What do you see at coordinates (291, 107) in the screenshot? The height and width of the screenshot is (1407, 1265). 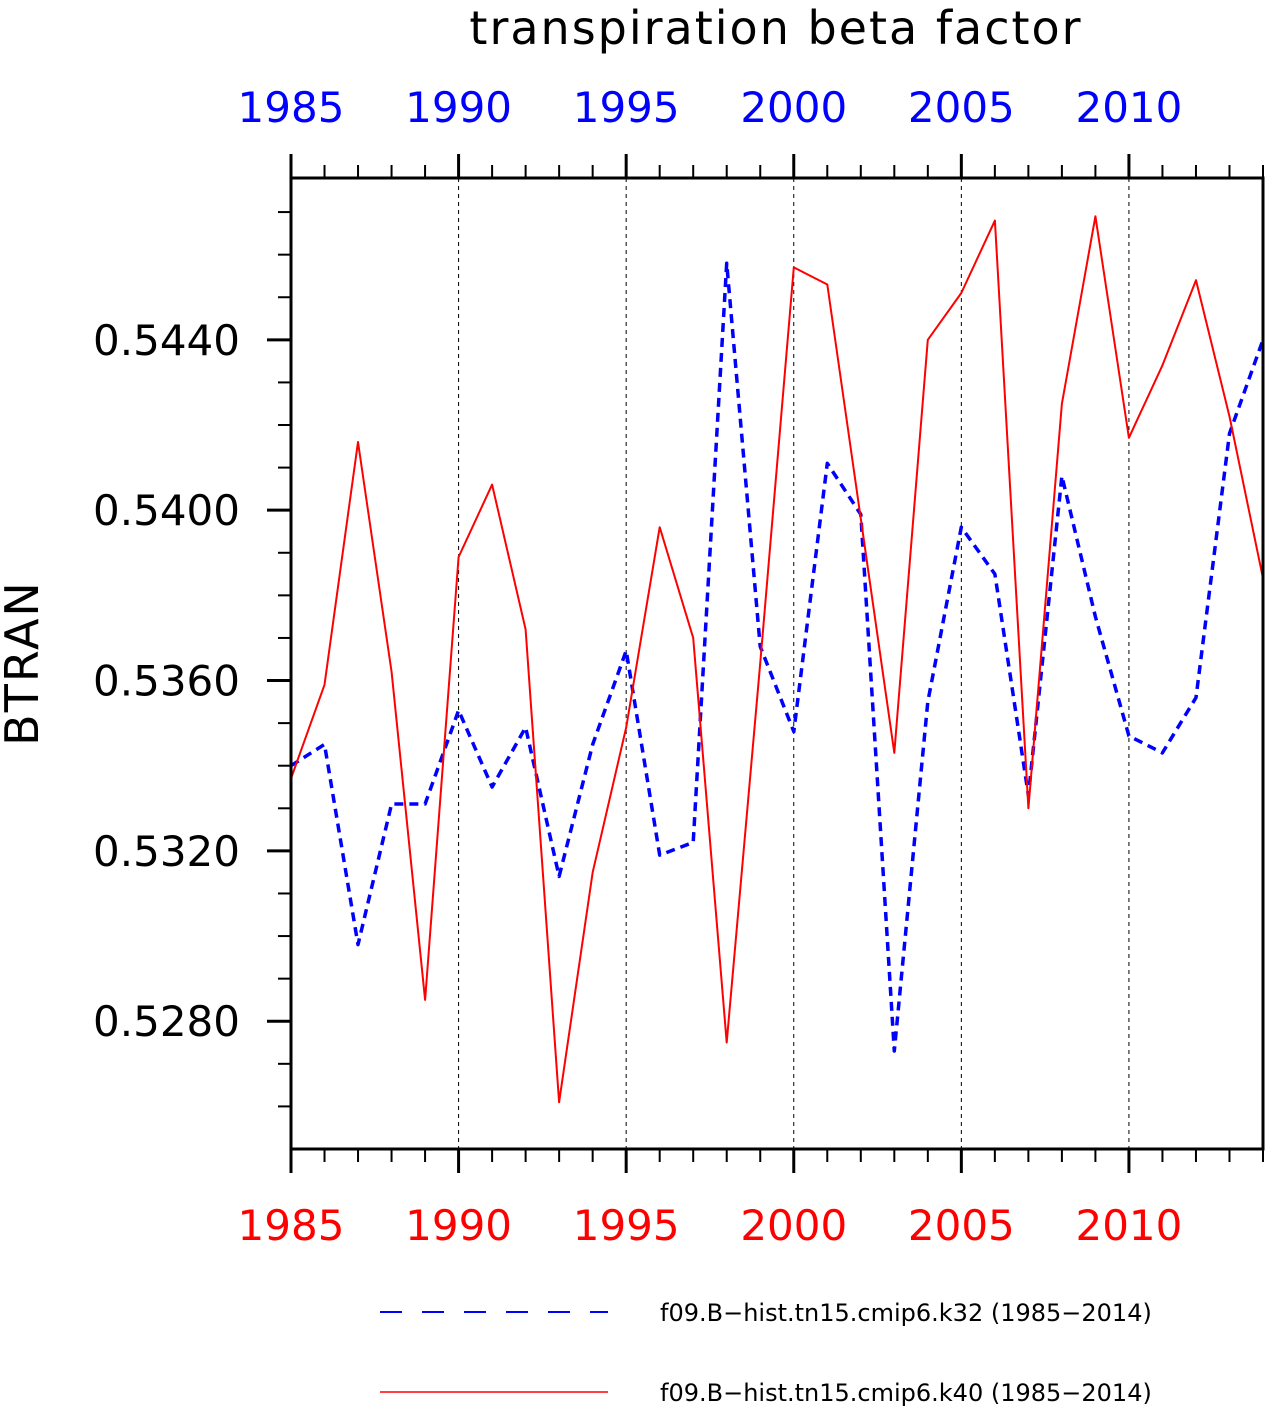 I see `x-top-tick-label-1985: 1985` at bounding box center [291, 107].